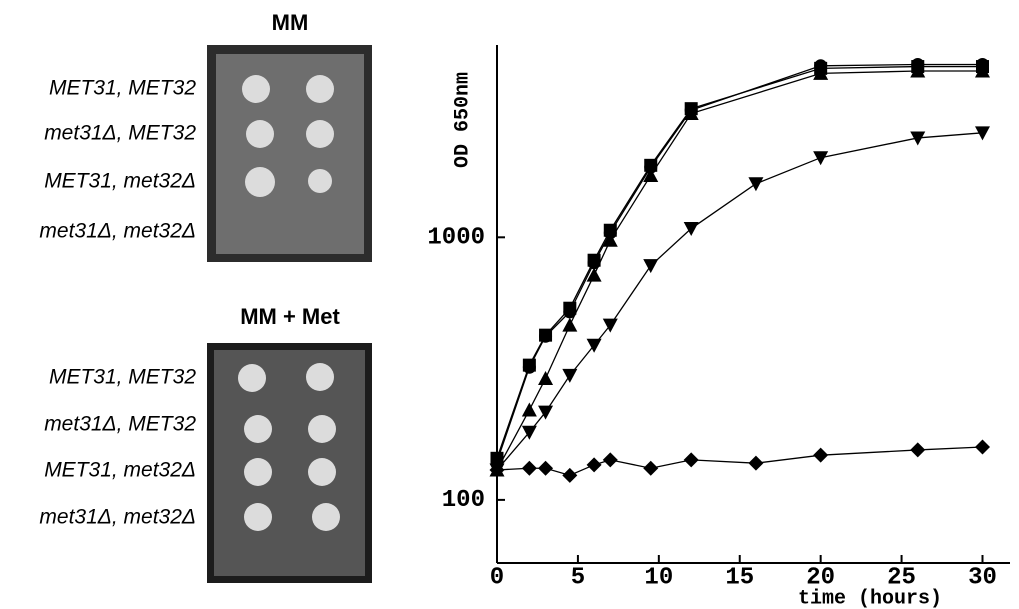 Image resolution: width=1019 pixels, height=609 pixels. I want to click on plate-title: MM + Met, so click(290, 316).